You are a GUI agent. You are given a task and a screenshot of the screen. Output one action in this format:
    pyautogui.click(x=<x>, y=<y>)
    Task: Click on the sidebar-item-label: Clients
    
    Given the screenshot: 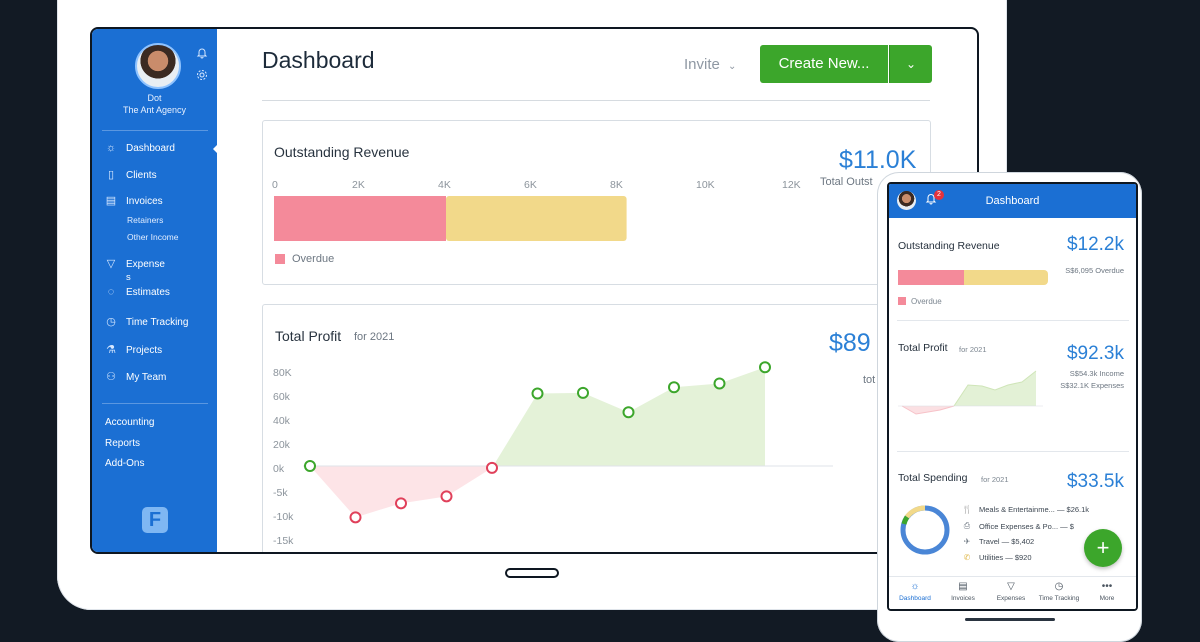 What is the action you would take?
    pyautogui.click(x=141, y=175)
    